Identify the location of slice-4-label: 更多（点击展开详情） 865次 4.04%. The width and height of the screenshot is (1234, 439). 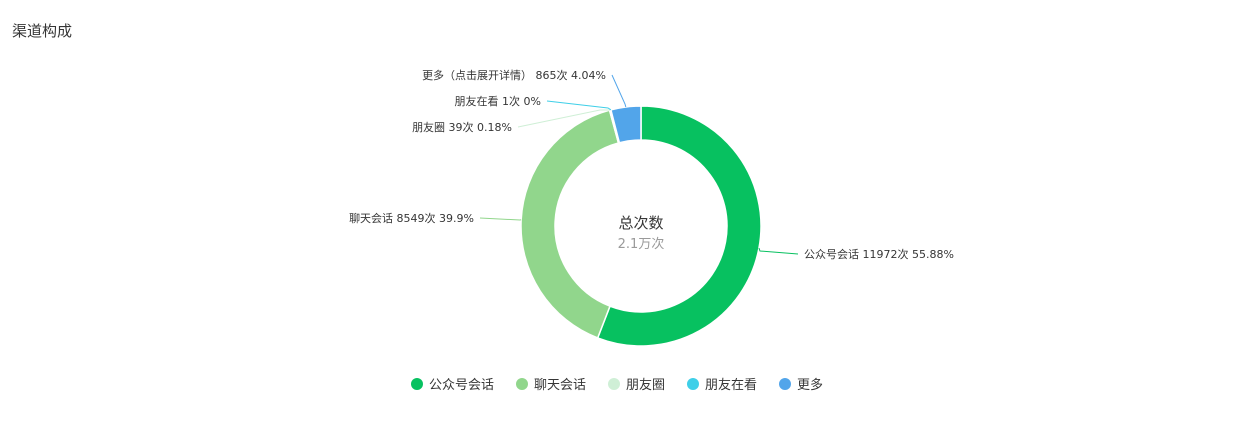
(514, 75).